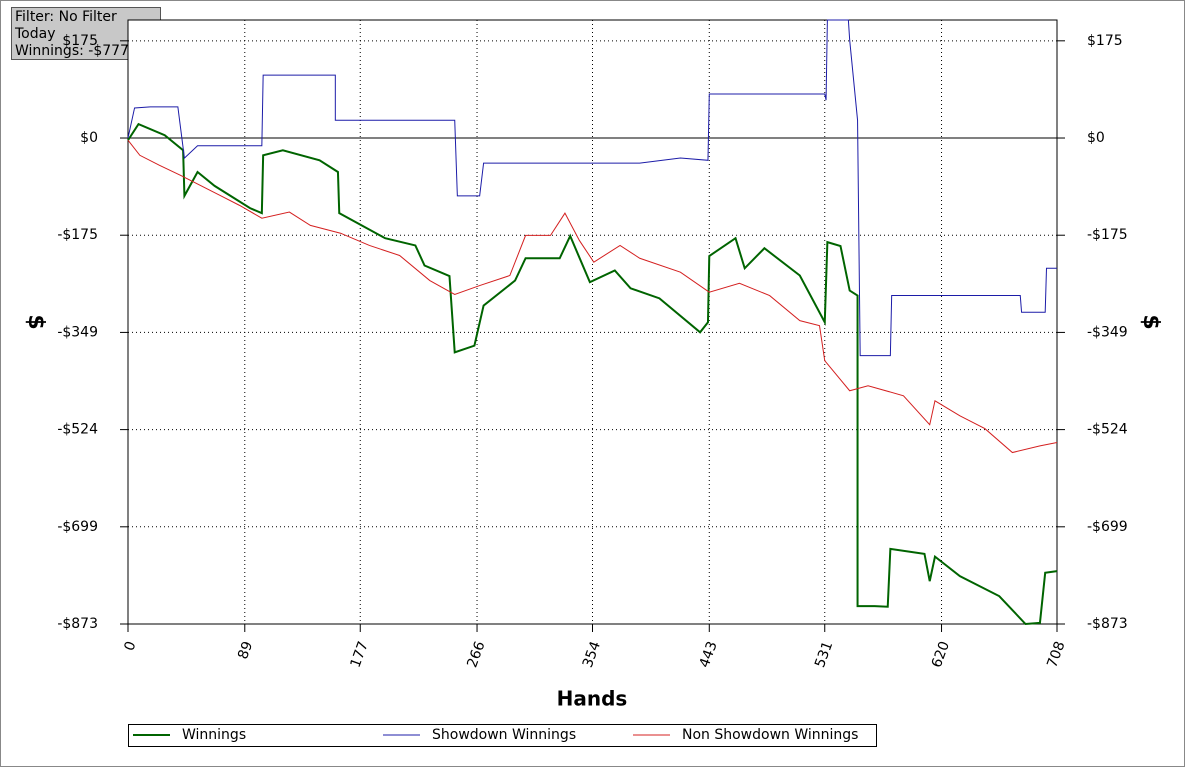 The width and height of the screenshot is (1185, 767). What do you see at coordinates (35, 34) in the screenshot?
I see `info-period: Today` at bounding box center [35, 34].